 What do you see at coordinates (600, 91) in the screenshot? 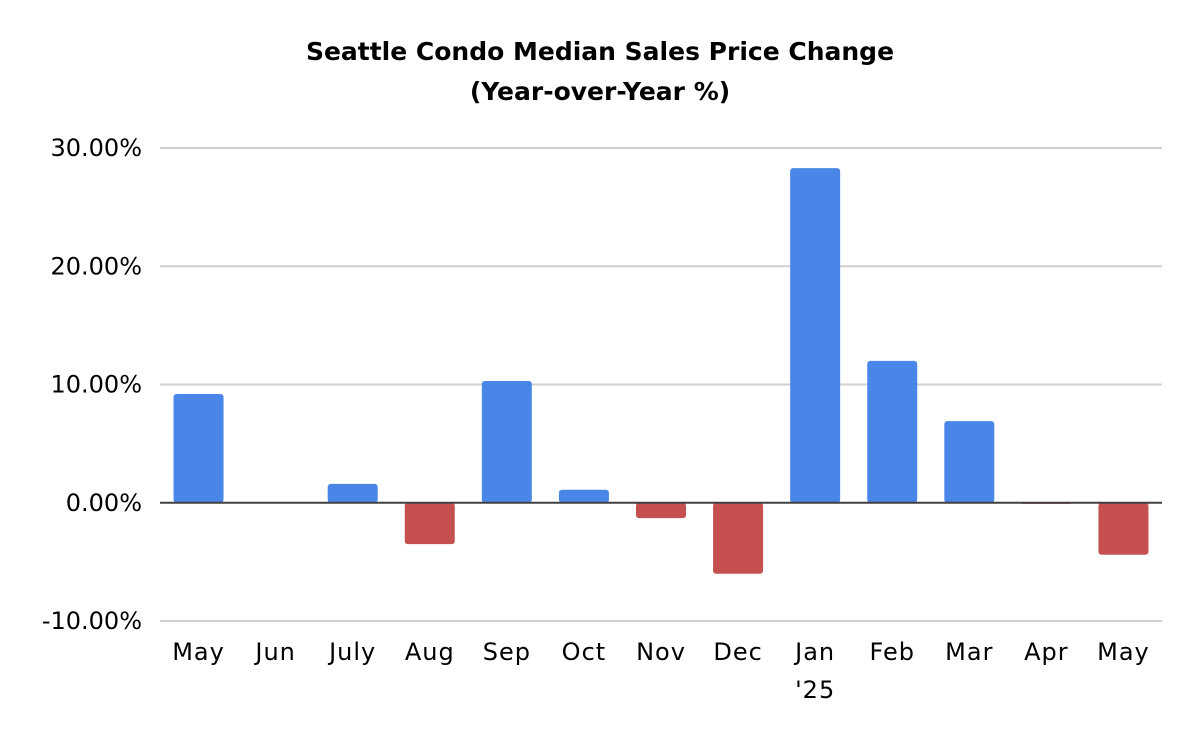
I see `chart-title-line-2: (Year-over-Year %)` at bounding box center [600, 91].